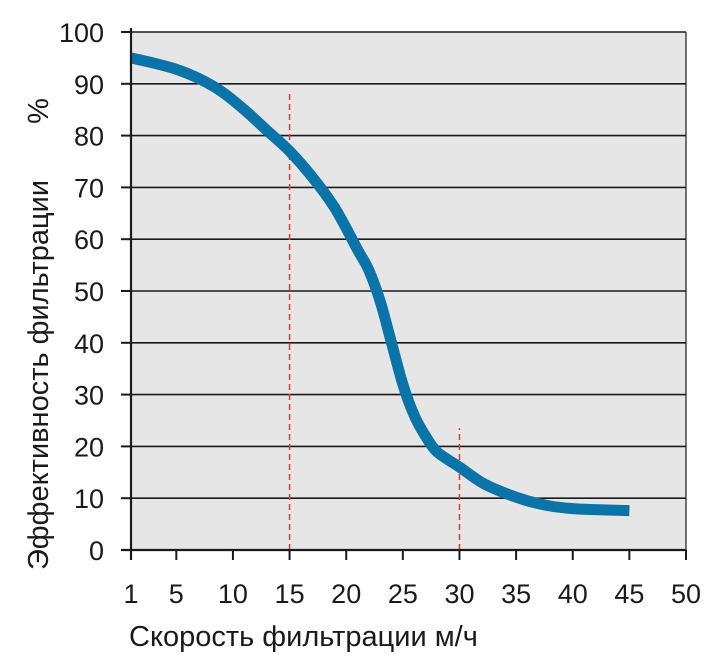 This screenshot has height=672, width=728. What do you see at coordinates (89, 85) in the screenshot?
I see `y-tick-label-9: 90` at bounding box center [89, 85].